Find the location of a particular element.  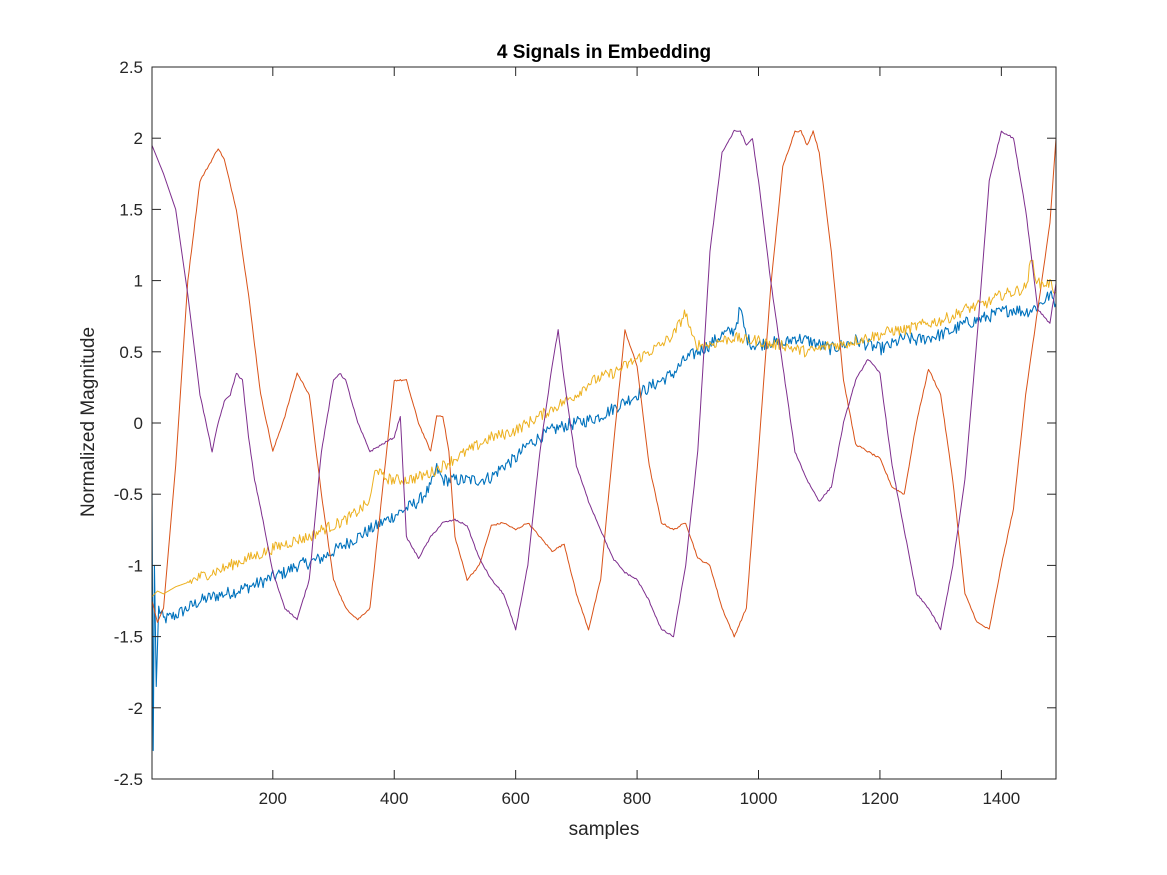

y-tick-label: -0.5 is located at coordinates (128, 494).